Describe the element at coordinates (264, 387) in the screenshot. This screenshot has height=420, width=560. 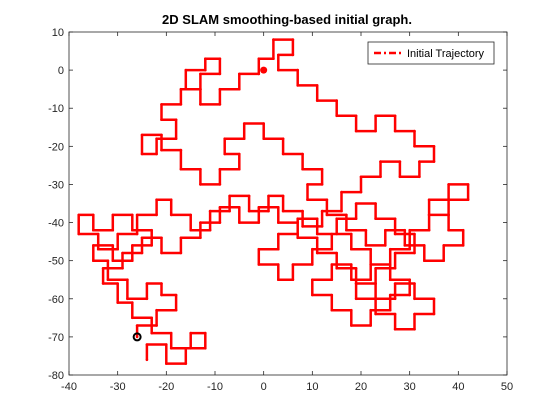
I see `x-tick-label: 0` at that location.